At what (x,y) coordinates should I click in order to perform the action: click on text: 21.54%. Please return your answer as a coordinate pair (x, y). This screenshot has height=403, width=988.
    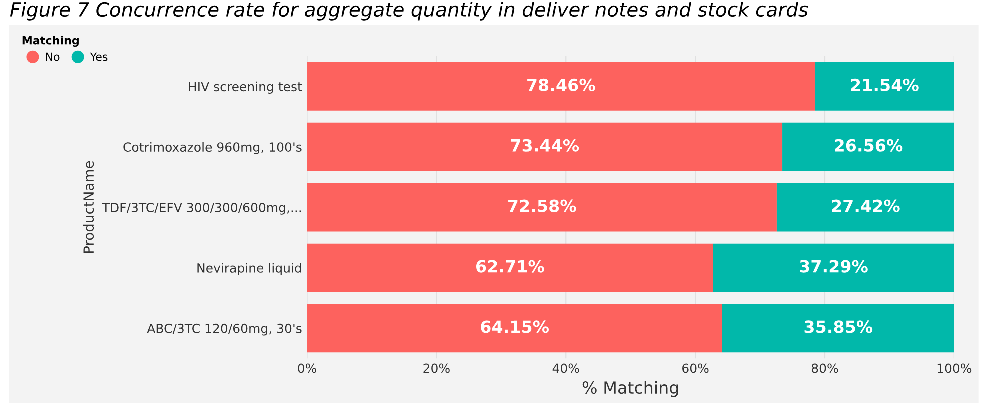
    Looking at the image, I should click on (885, 85).